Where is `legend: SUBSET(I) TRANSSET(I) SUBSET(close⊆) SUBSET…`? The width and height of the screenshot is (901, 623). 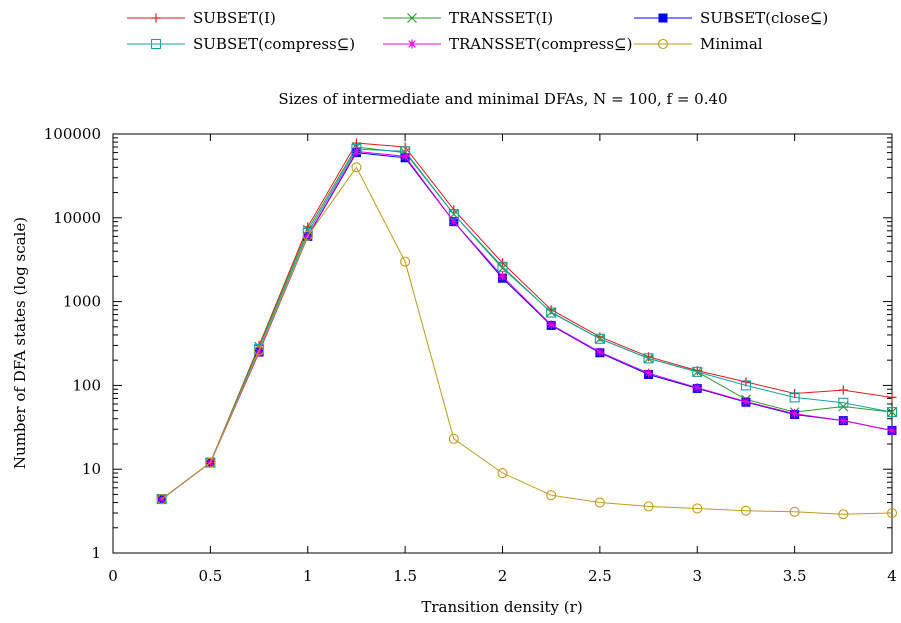 legend: SUBSET(I) TRANSSET(I) SUBSET(close⊆) SUBSET… is located at coordinates (477, 31).